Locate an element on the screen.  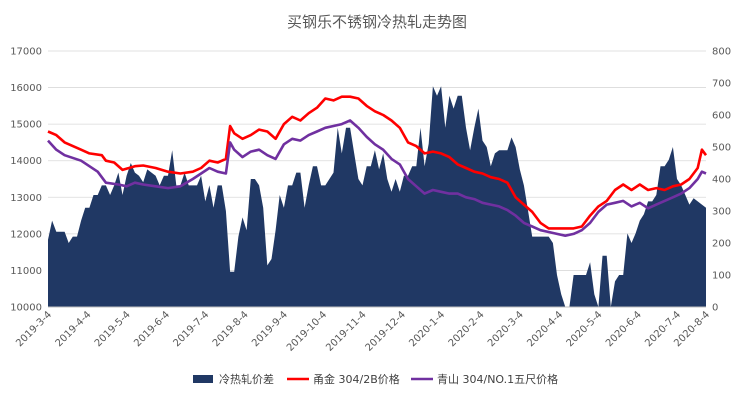
legend-item-2-label: 甬金 304/2B价格 is located at coordinates (356, 379).